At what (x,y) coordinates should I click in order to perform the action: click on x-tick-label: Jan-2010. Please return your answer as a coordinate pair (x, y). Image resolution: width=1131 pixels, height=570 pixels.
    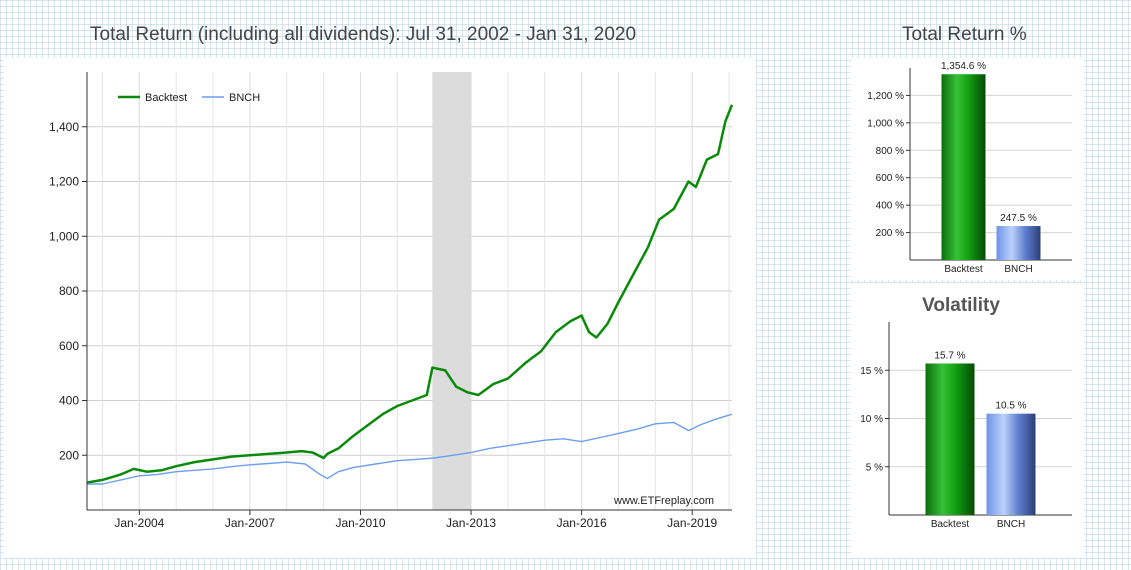
    Looking at the image, I should click on (360, 523).